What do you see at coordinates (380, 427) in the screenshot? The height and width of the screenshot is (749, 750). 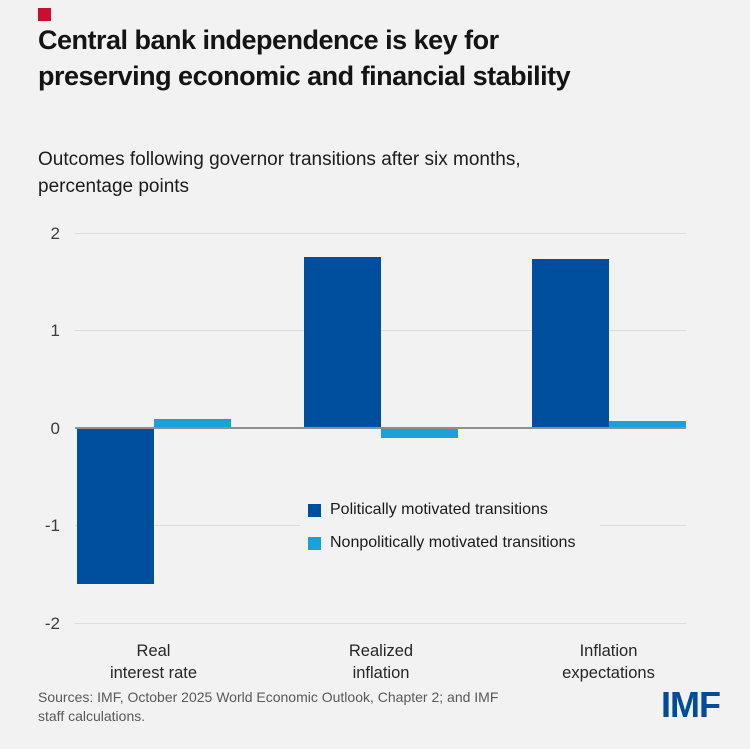 I see `zero-axis-line` at bounding box center [380, 427].